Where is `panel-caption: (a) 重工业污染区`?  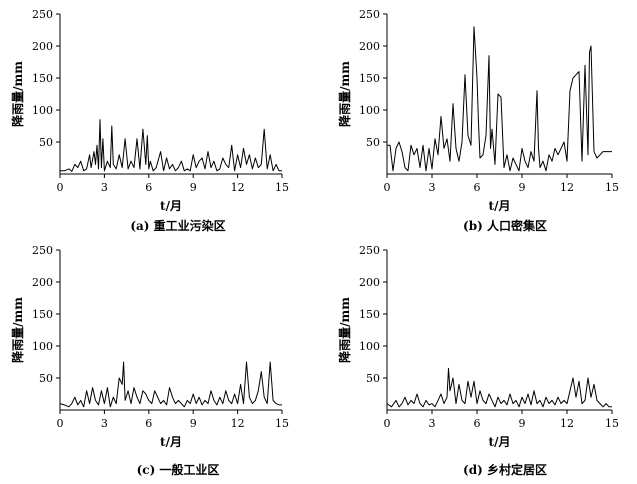 panel-caption: (a) 重工业污染区 is located at coordinates (177, 225).